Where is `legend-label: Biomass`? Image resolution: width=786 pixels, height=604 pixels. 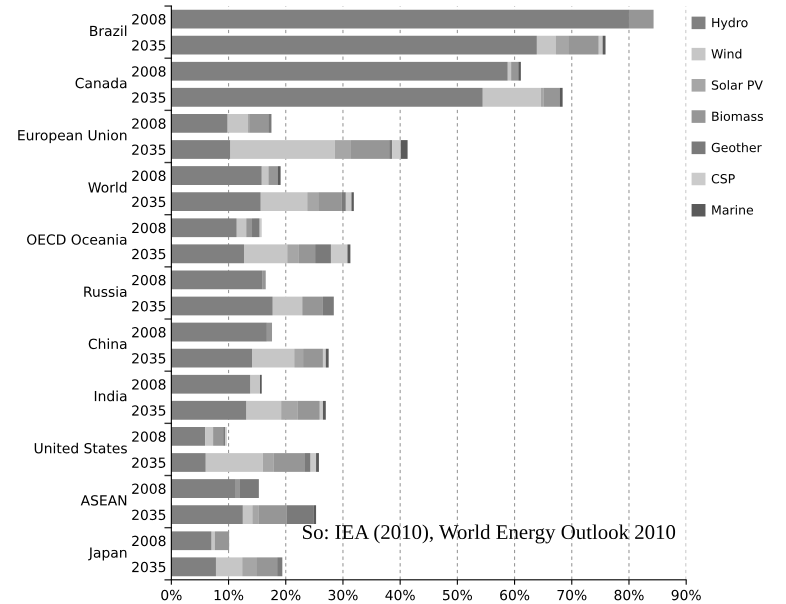
legend-label: Biomass is located at coordinates (737, 116).